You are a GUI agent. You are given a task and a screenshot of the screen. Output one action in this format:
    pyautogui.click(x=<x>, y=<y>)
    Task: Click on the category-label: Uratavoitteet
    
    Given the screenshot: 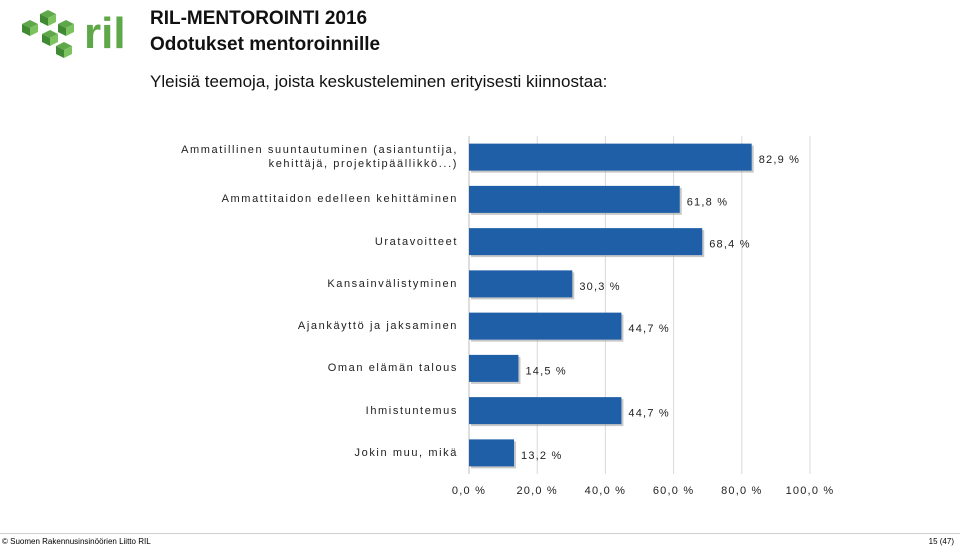 What is the action you would take?
    pyautogui.click(x=416, y=241)
    